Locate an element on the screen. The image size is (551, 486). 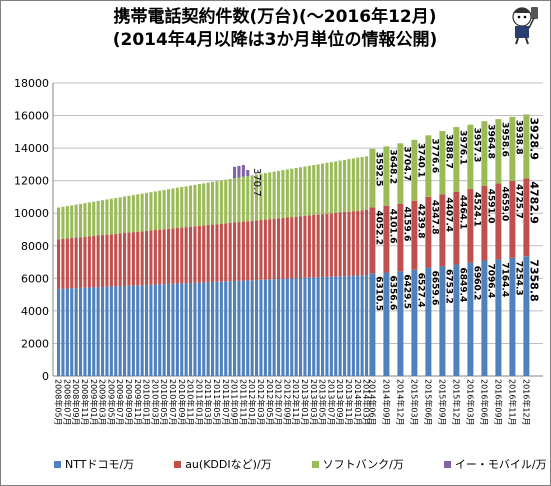
x-tick-label: 2012年01月 is located at coordinates (252, 402).